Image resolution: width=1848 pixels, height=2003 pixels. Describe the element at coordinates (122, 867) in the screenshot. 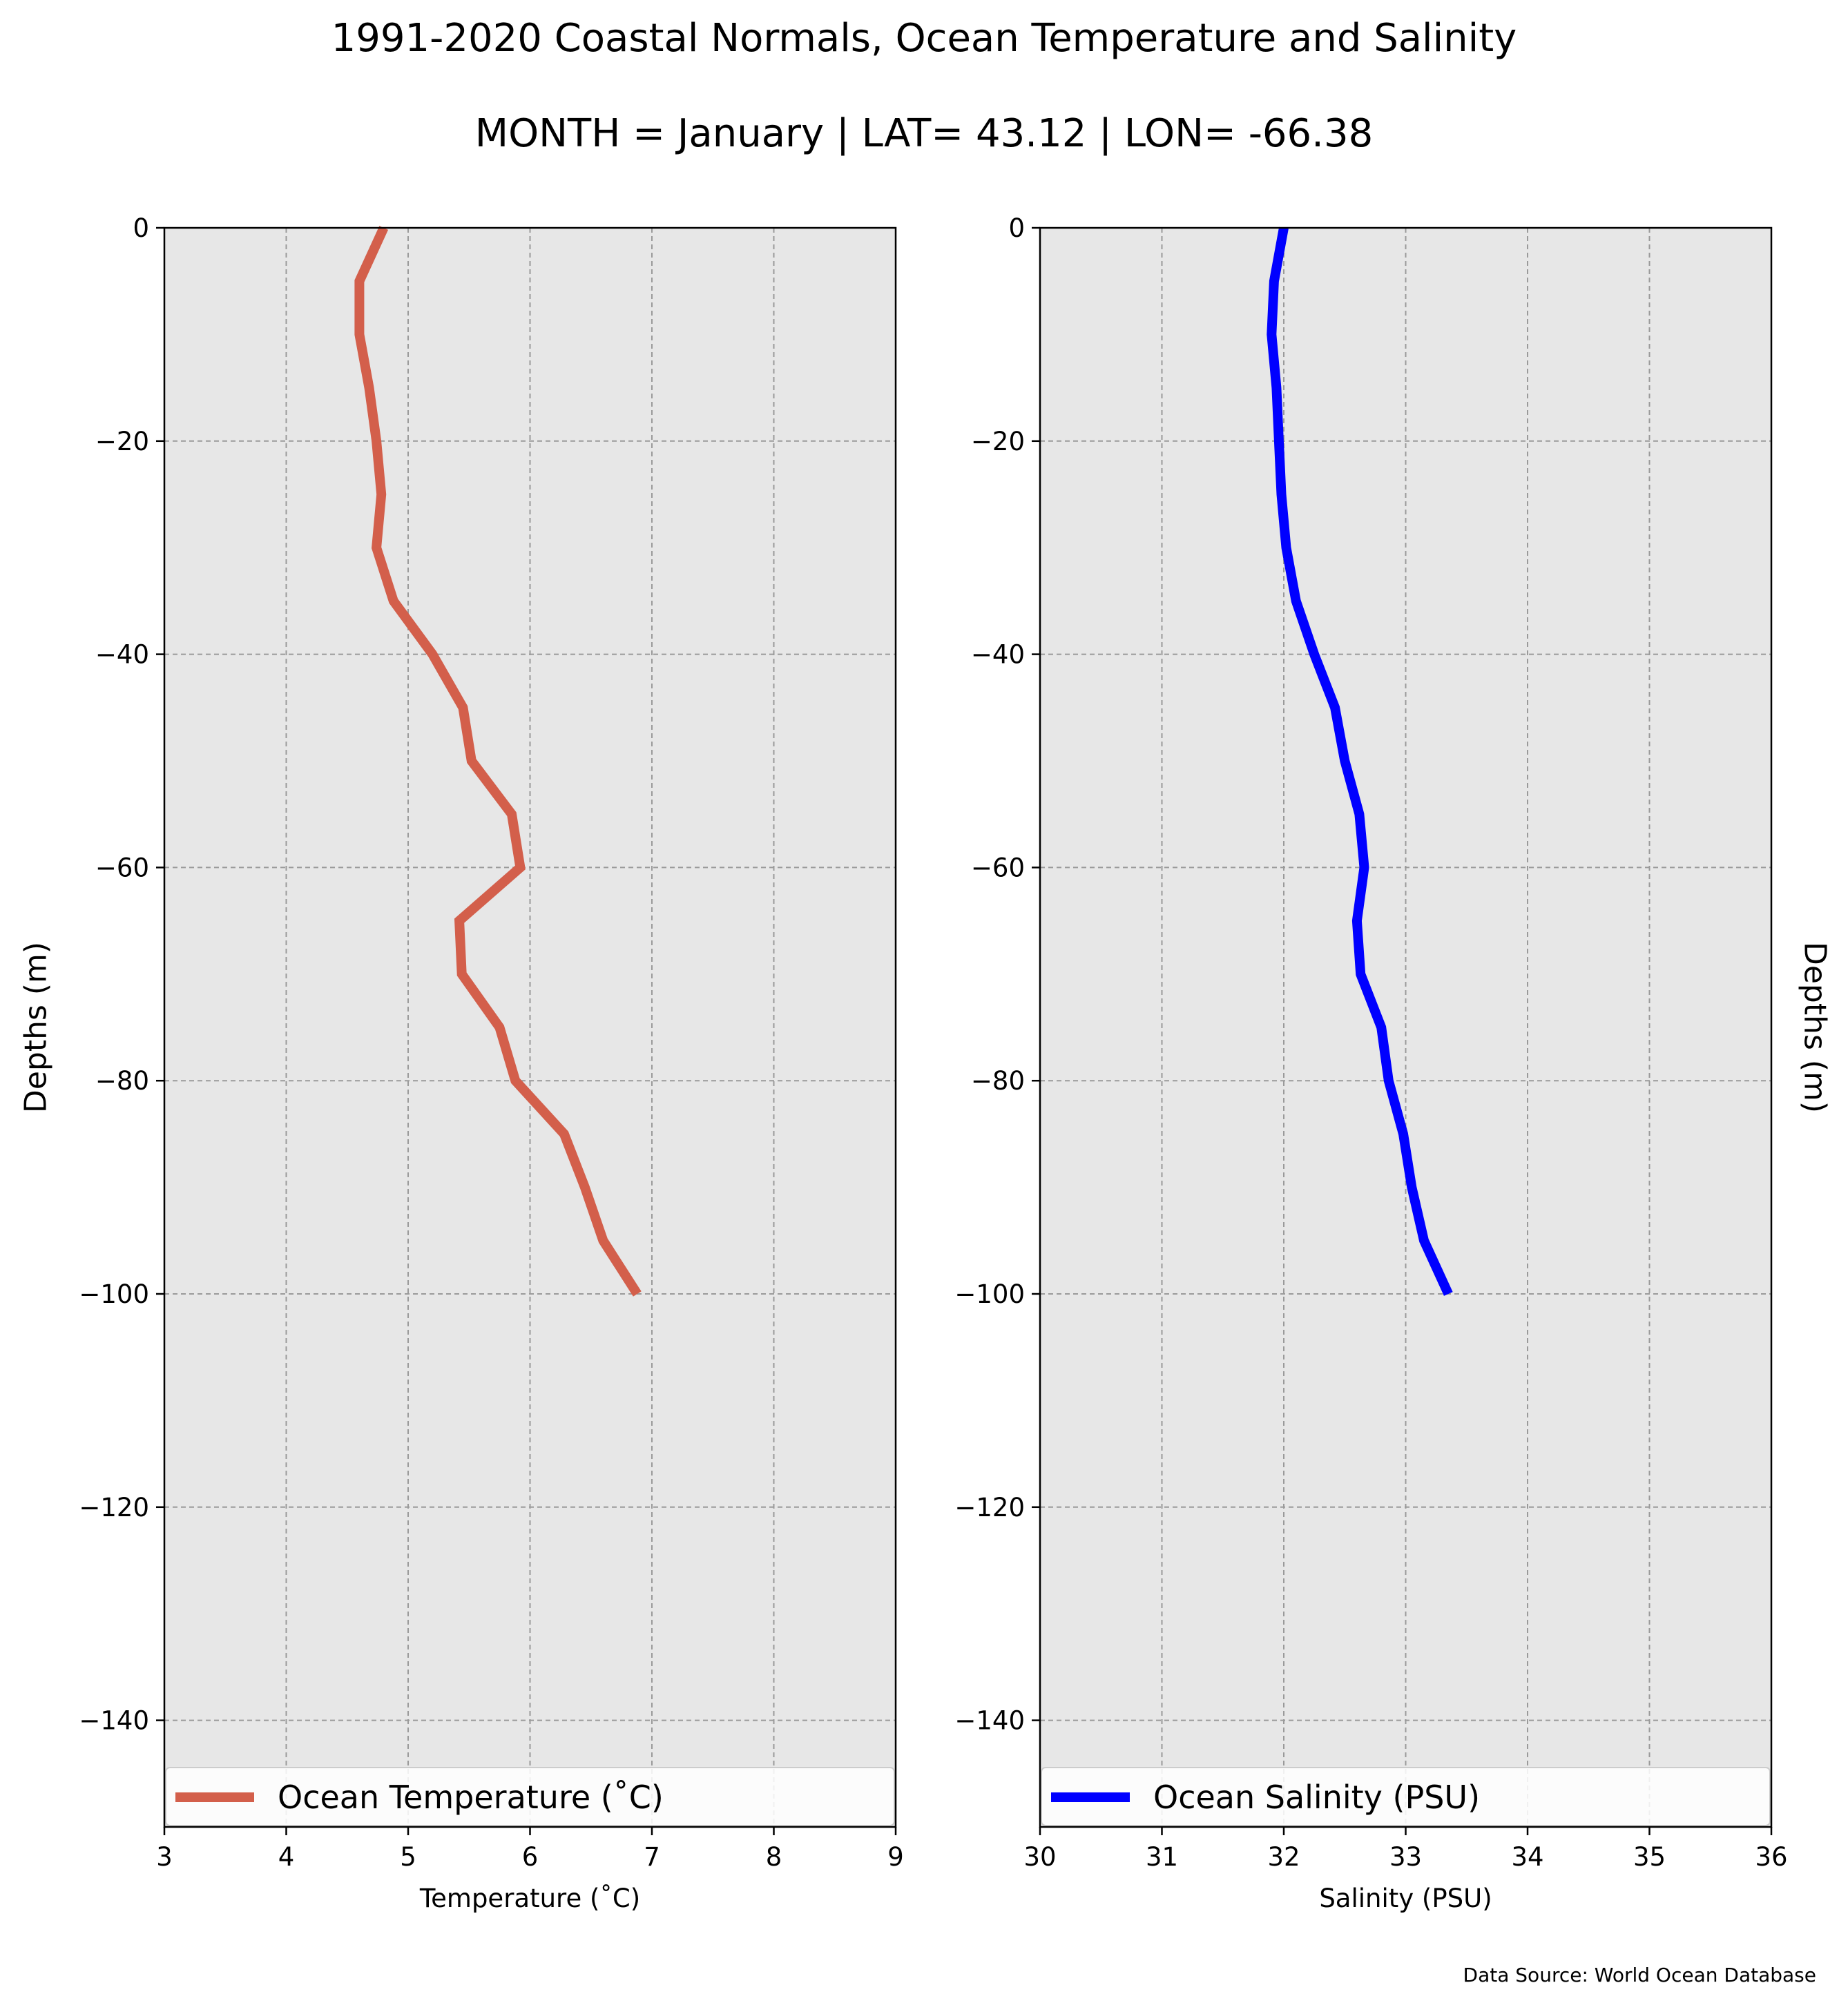

I see `temperature-y-tick-label-3: −60` at that location.